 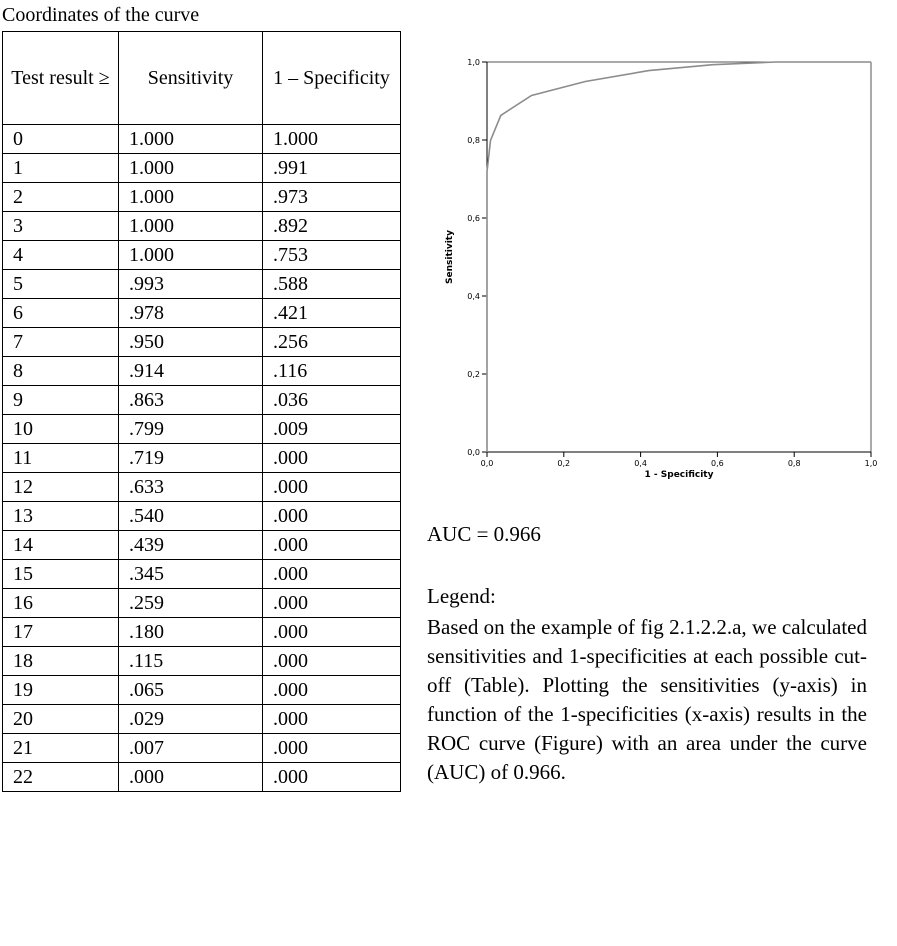 What do you see at coordinates (60, 284) in the screenshot?
I see `cell-test-result: 5` at bounding box center [60, 284].